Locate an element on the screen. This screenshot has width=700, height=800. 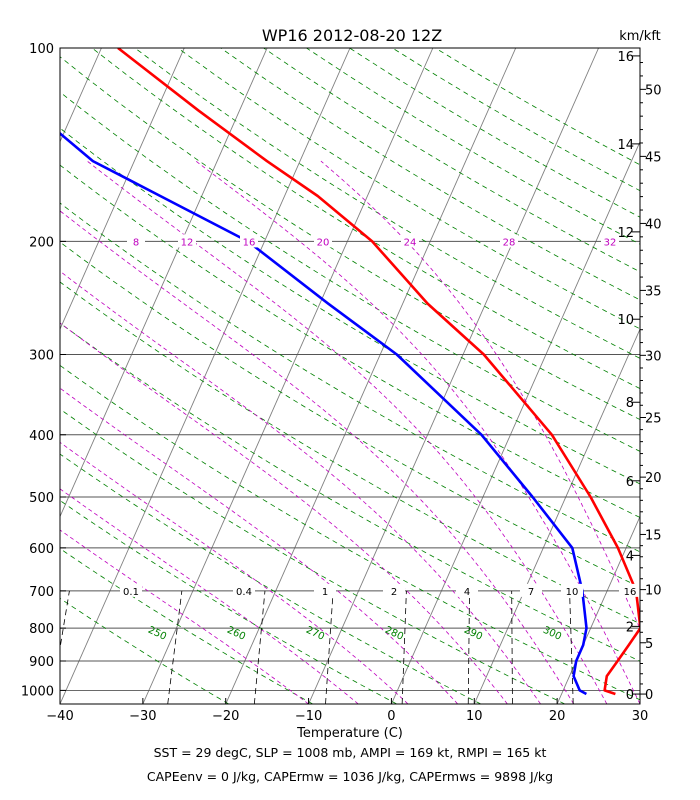
km-tick-label: 10 is located at coordinates (625, 320).